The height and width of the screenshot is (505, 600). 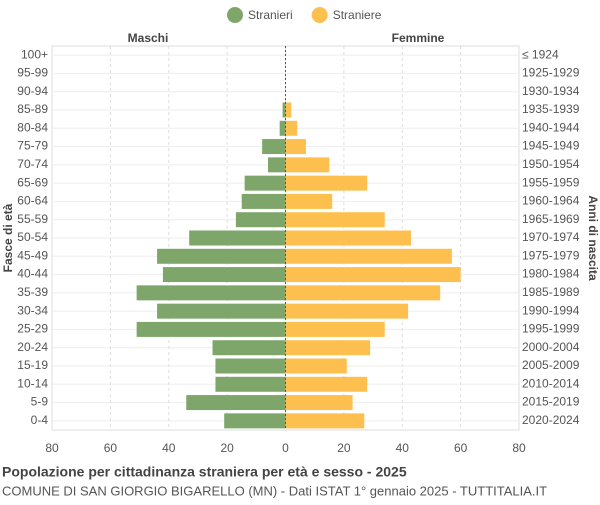 I want to click on y2-tick-label: 1990-1994, so click(x=551, y=310).